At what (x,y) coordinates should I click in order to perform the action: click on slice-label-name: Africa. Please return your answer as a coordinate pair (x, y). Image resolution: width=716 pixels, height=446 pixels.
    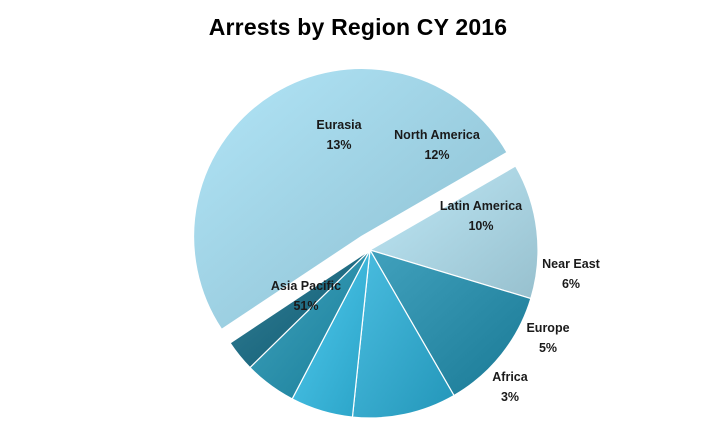
    Looking at the image, I should click on (510, 377).